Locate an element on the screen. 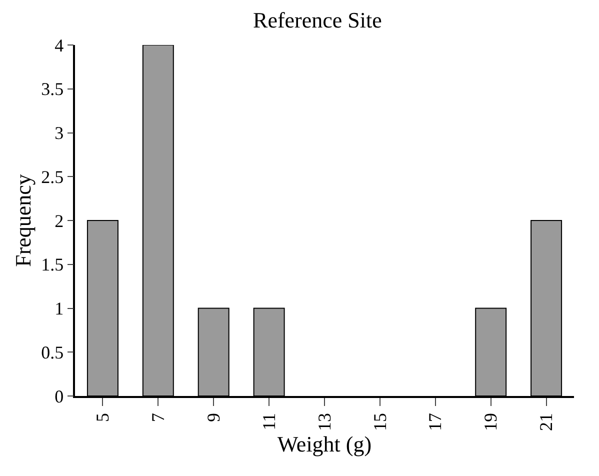  x-tick-label: 5 is located at coordinates (102, 417).